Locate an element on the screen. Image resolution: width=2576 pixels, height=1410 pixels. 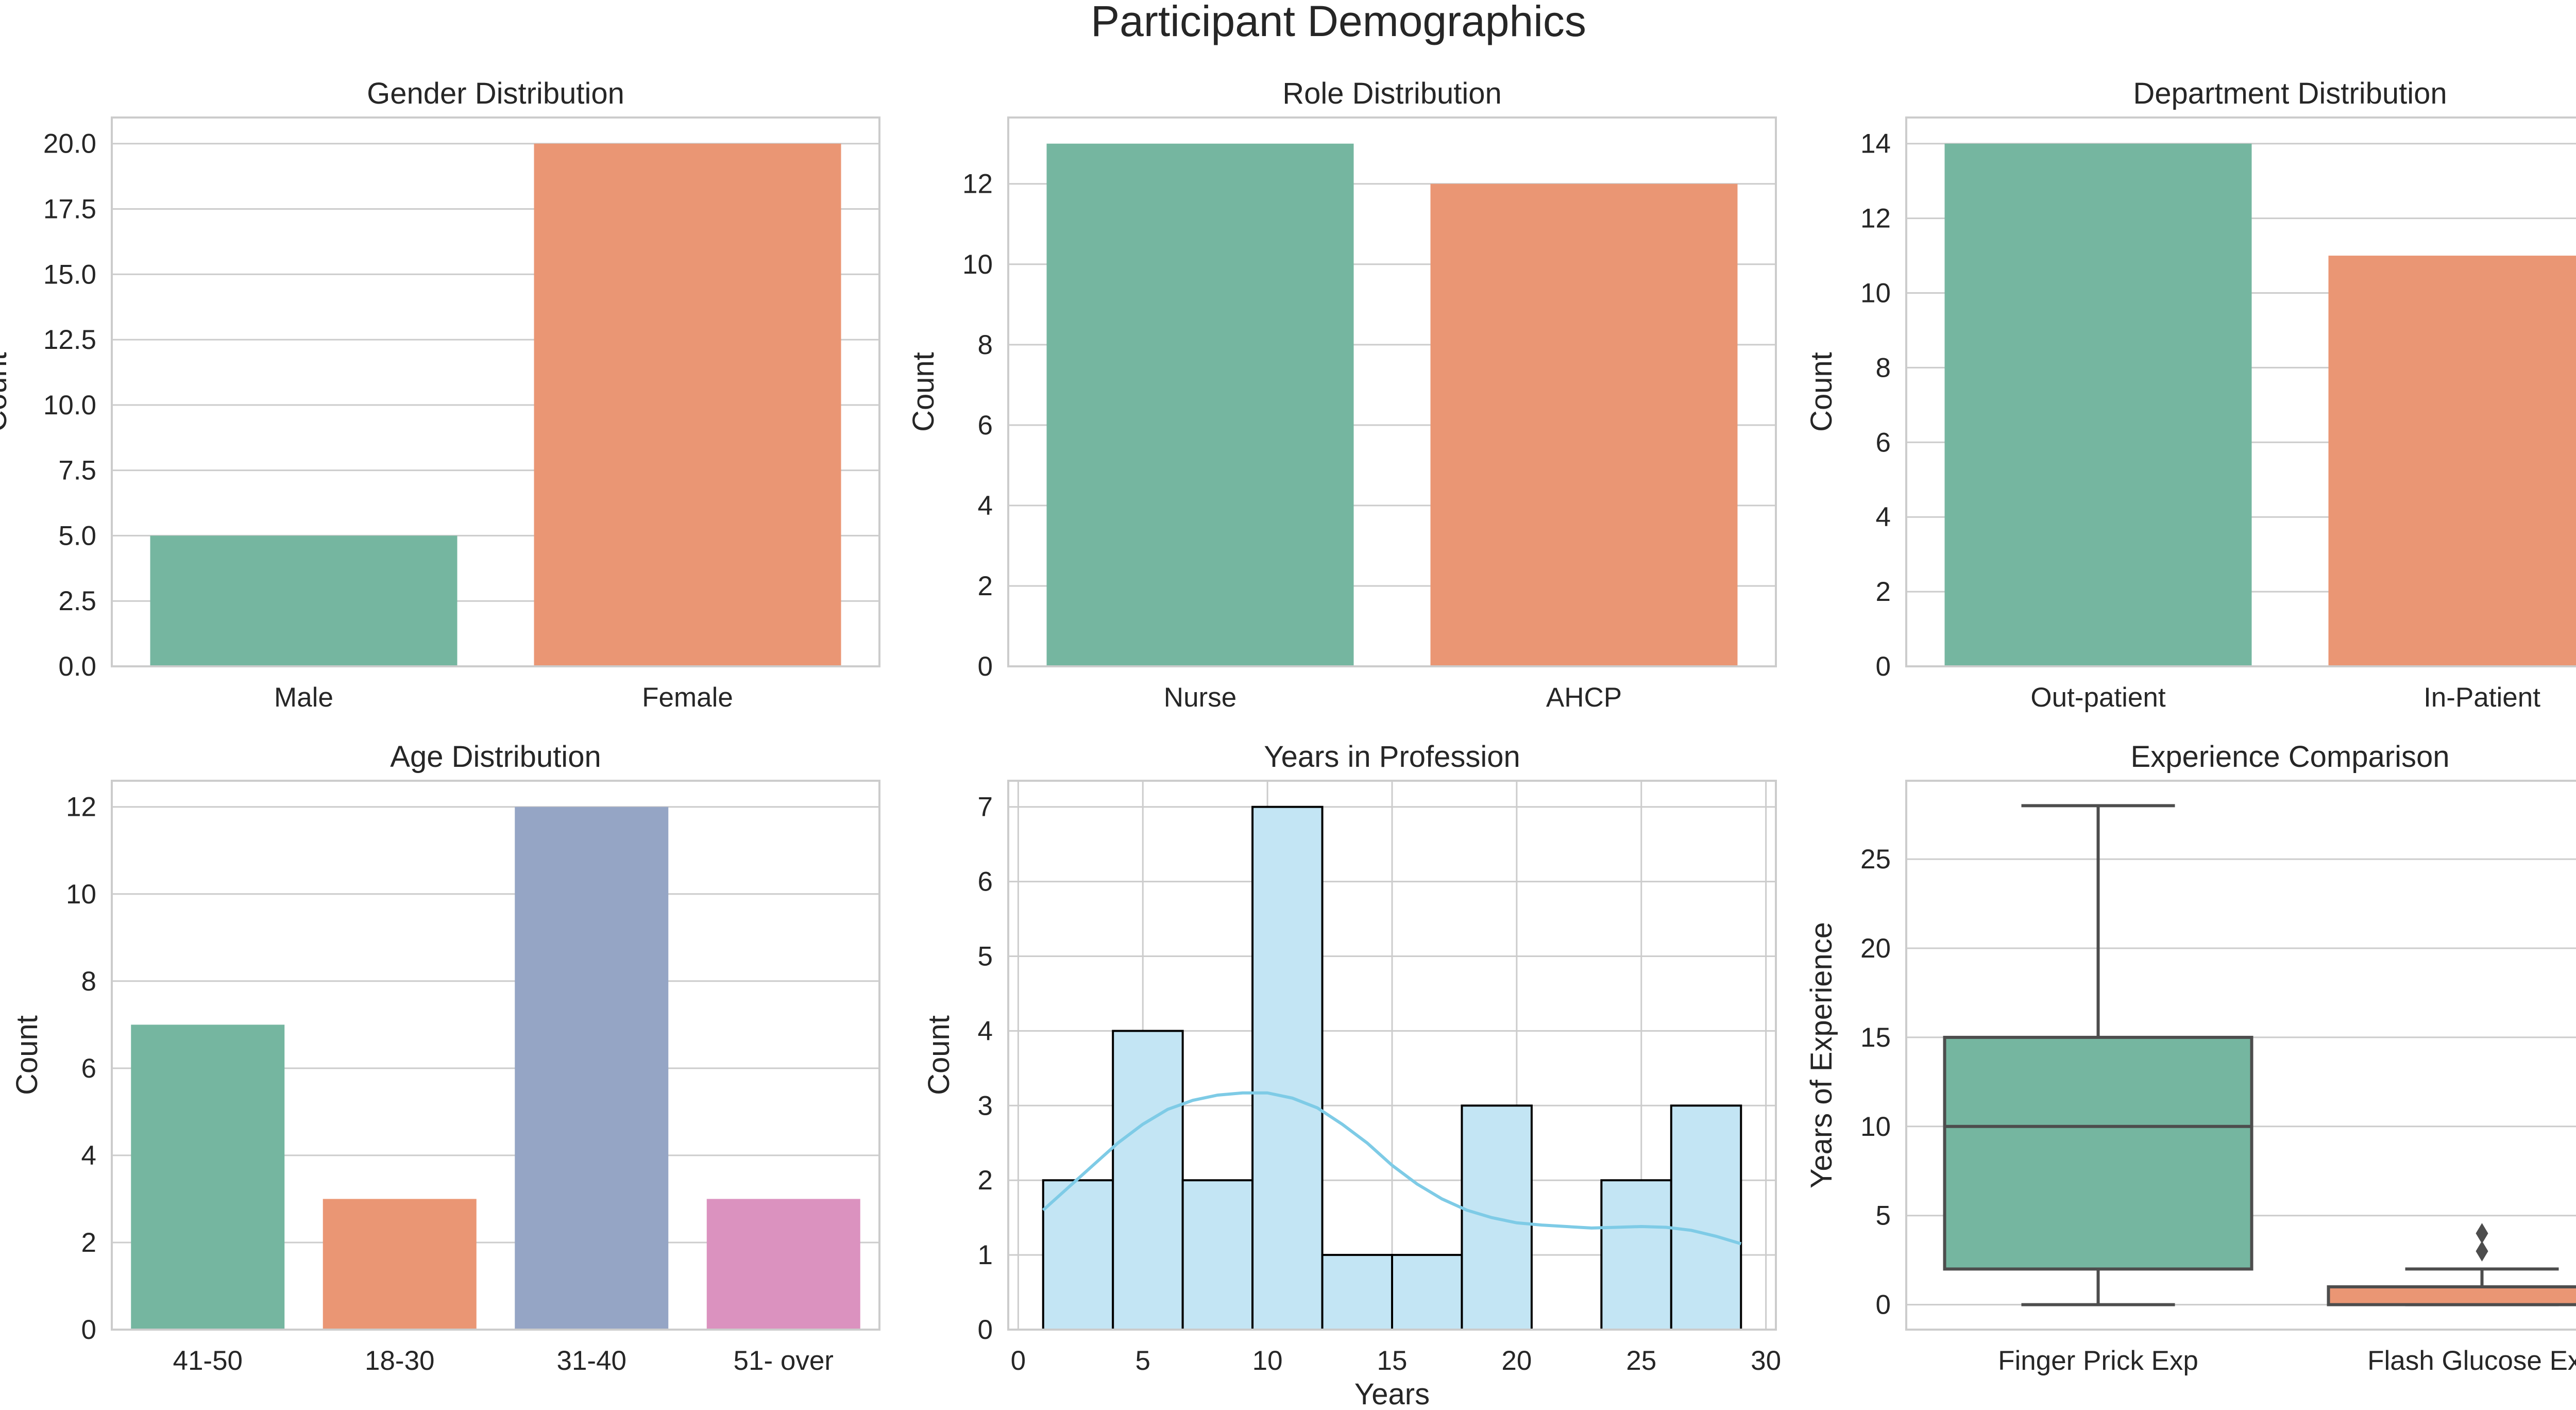
x-tick-label: 0 is located at coordinates (1018, 1361).